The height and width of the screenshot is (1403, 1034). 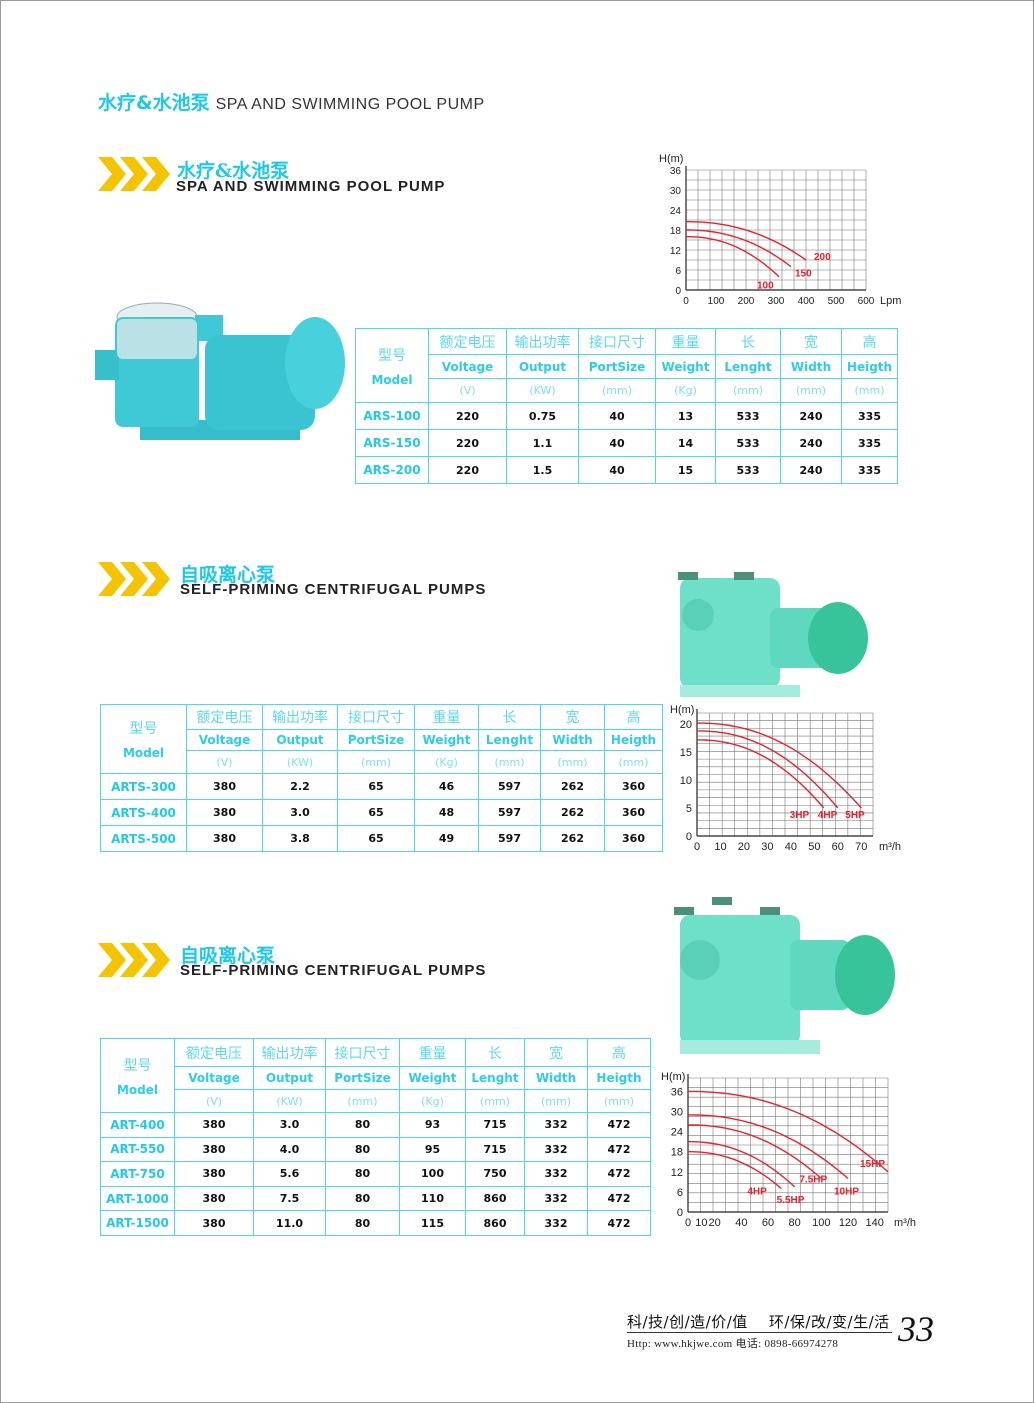 I want to click on column-header-unit: (Kg), so click(x=432, y=1101).